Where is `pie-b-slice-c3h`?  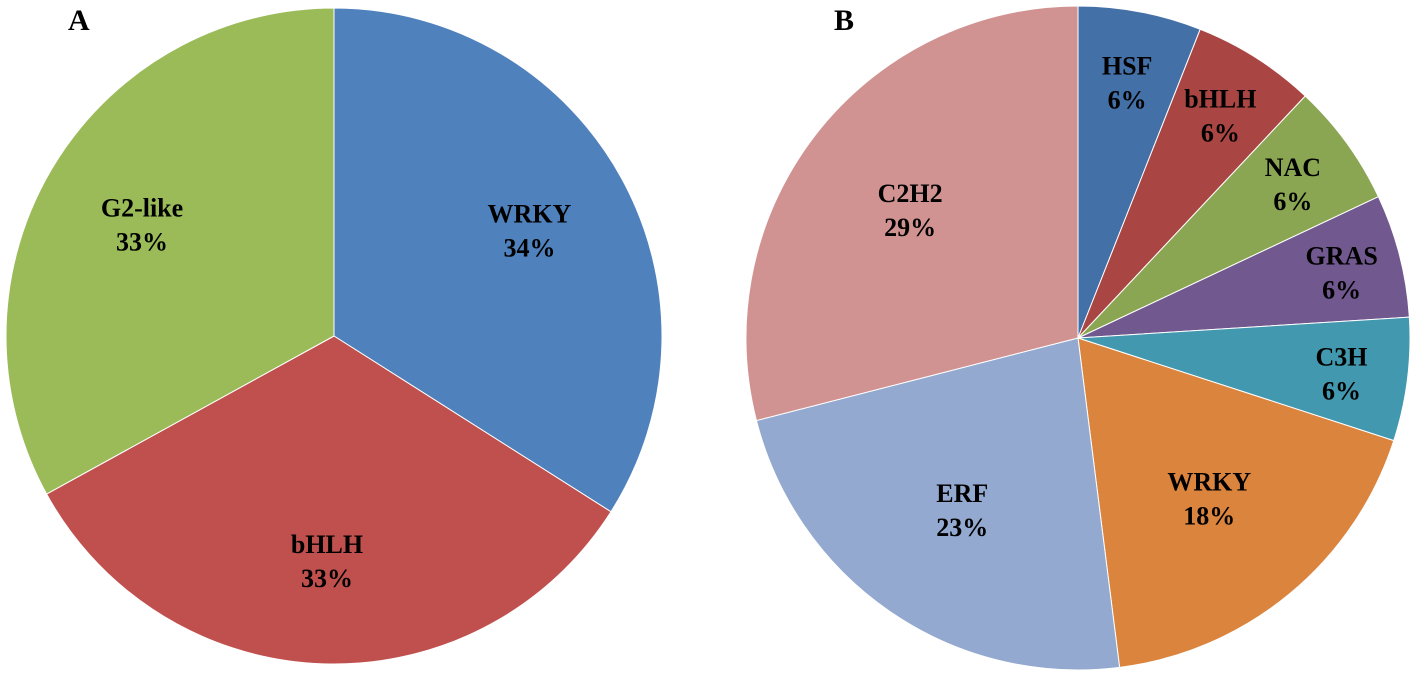 pie-b-slice-c3h is located at coordinates (1244, 379).